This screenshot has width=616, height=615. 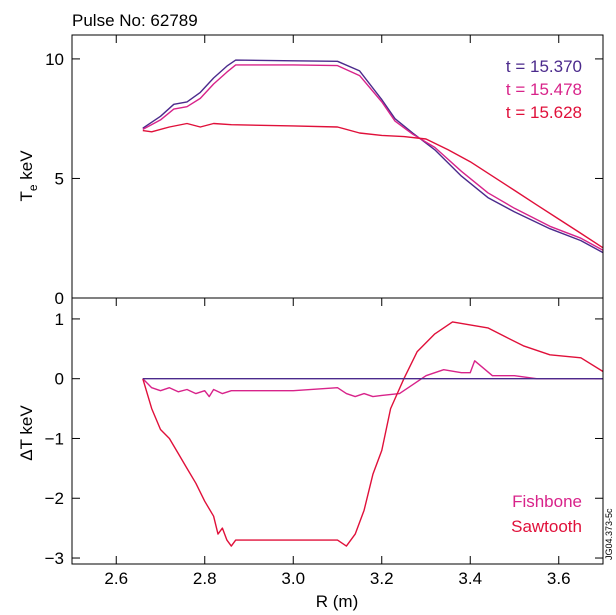 I want to click on te-axis-label-unit: keV, so click(x=26, y=167).